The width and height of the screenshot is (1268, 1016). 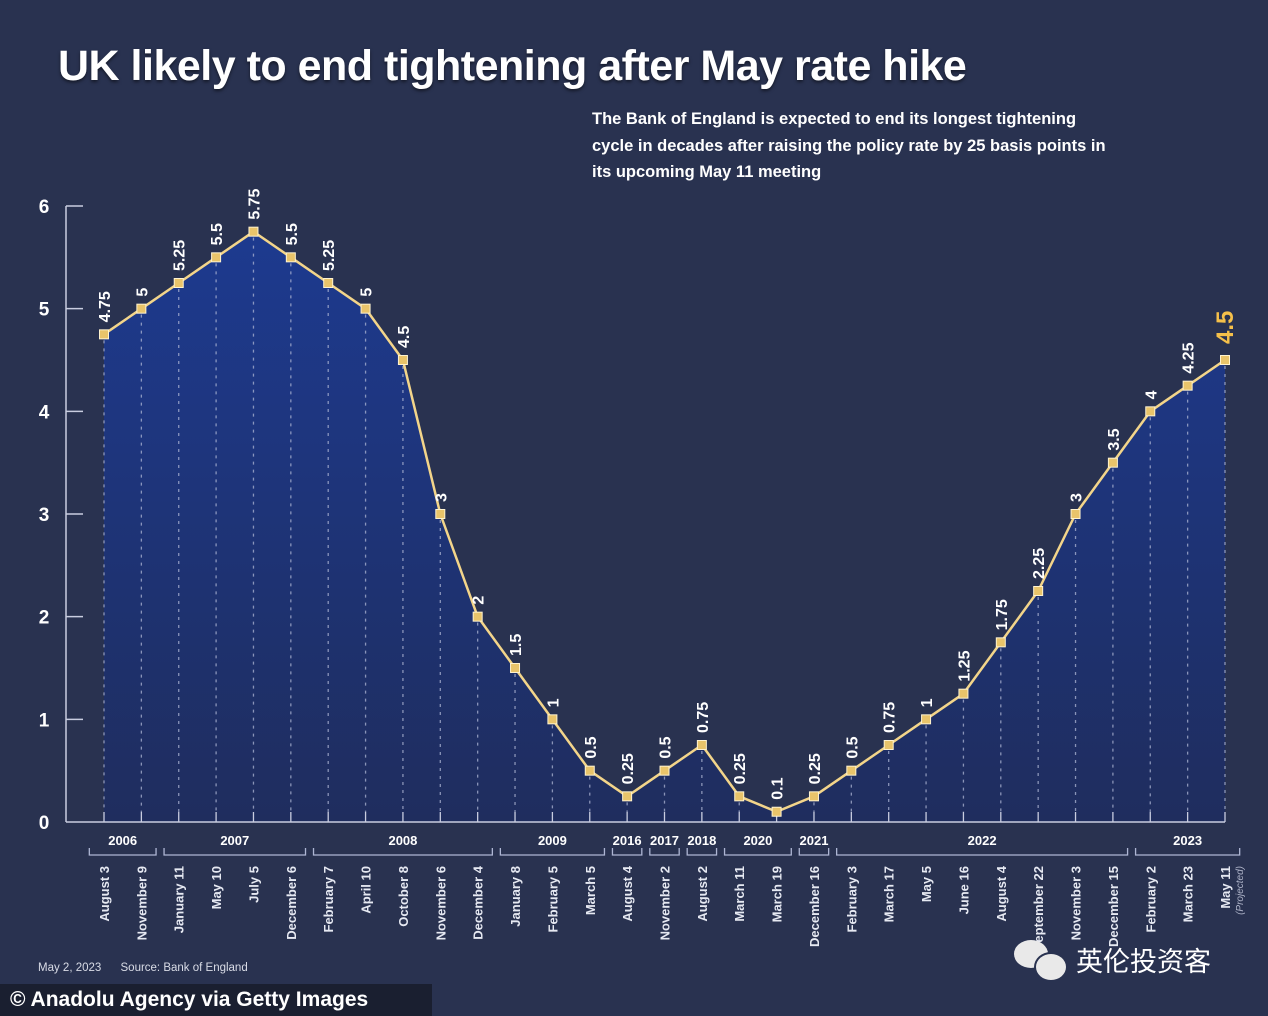 What do you see at coordinates (665, 903) in the screenshot?
I see `x-category-label: November 2` at bounding box center [665, 903].